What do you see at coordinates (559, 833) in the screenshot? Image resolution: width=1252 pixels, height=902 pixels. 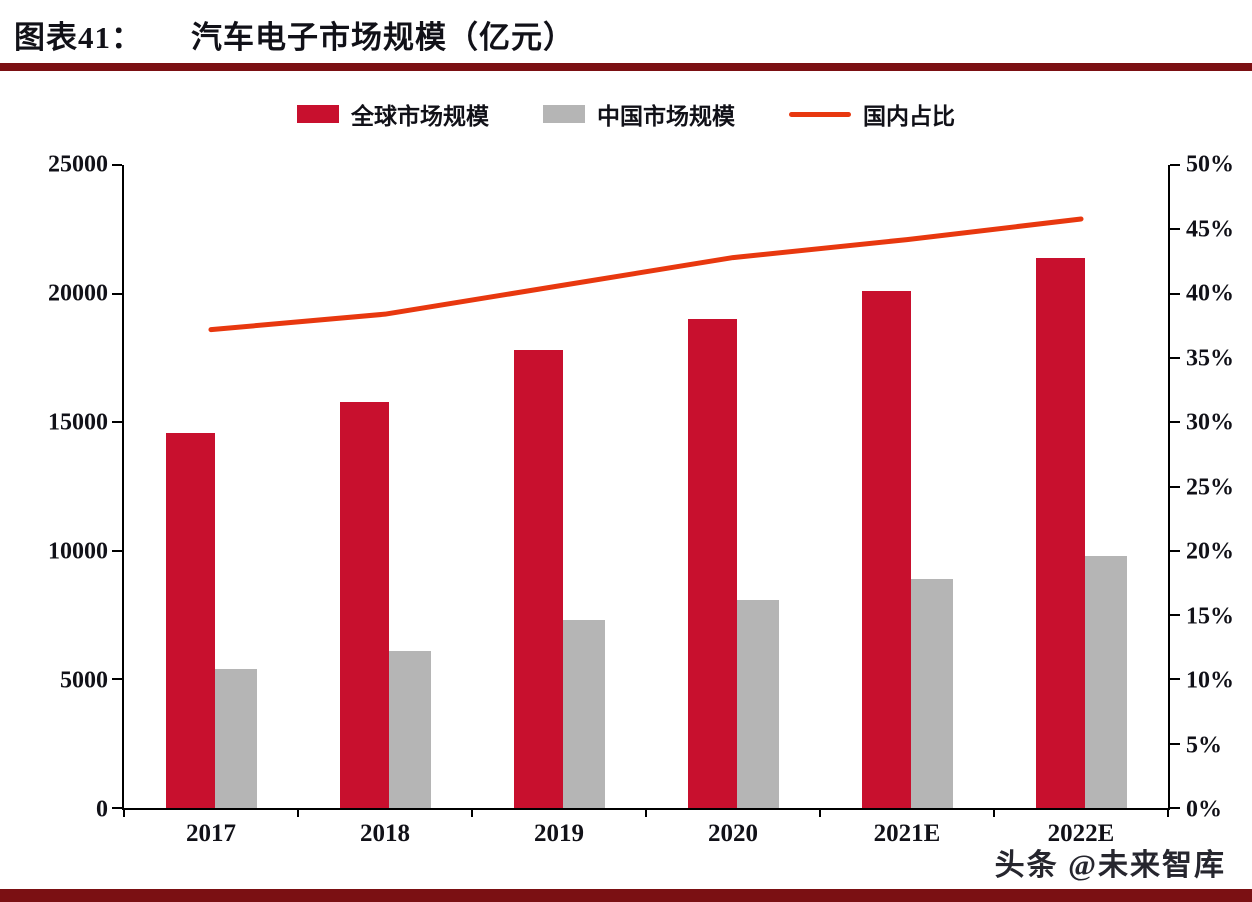 I see `x-axis-category-label: 2019` at bounding box center [559, 833].